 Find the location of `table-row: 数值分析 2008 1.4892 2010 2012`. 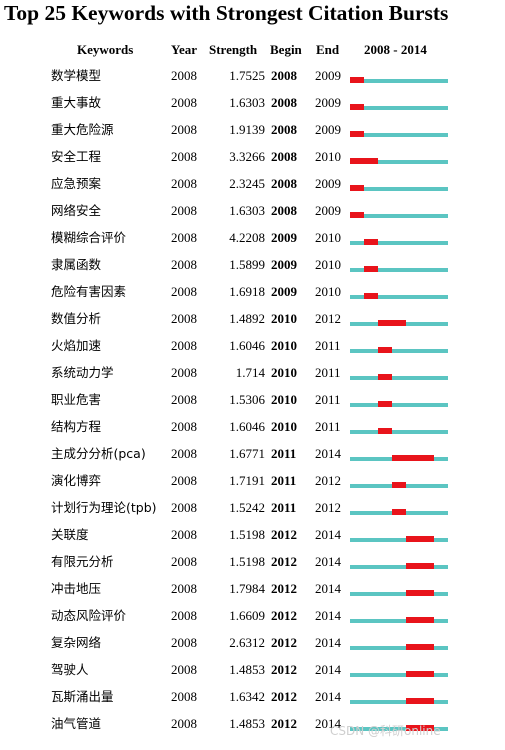

table-row: 数值分析 2008 1.4892 2010 2012 is located at coordinates (252, 320).